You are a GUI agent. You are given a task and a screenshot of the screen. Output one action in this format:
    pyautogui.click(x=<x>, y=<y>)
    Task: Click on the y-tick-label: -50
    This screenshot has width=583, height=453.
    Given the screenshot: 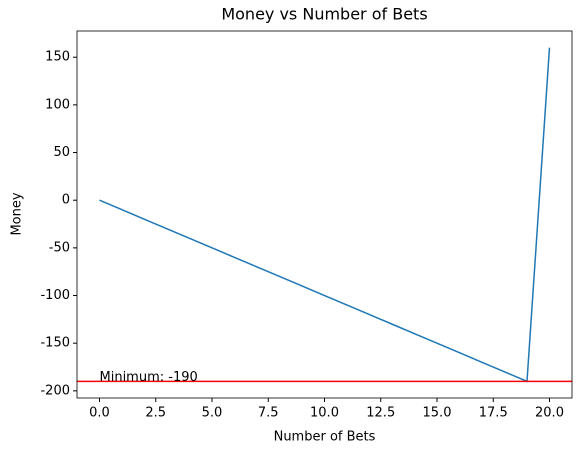 What is the action you would take?
    pyautogui.click(x=59, y=247)
    